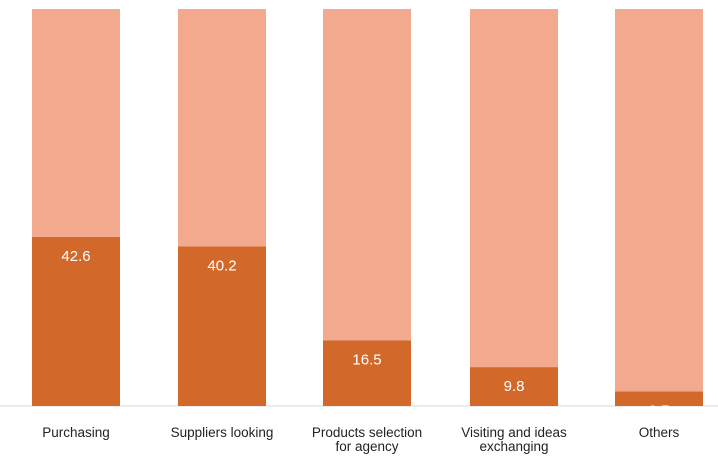 The width and height of the screenshot is (718, 458). I want to click on category-label: Purchasing, so click(76, 432).